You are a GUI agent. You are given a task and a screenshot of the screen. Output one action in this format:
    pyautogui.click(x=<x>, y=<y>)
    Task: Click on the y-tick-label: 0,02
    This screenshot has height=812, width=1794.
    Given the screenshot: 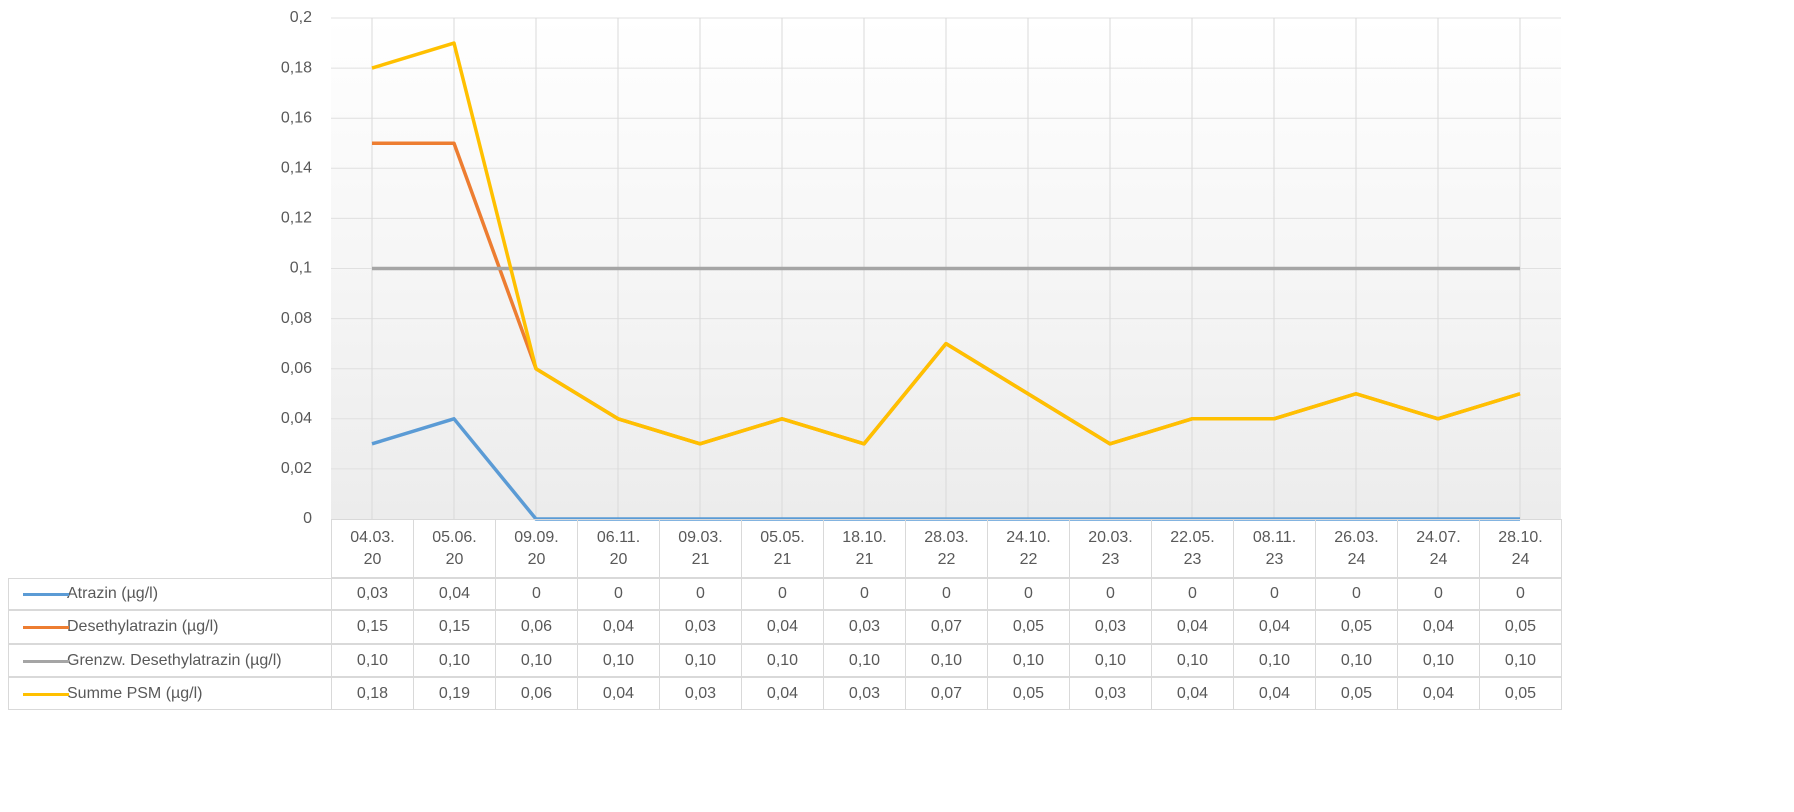 What is the action you would take?
    pyautogui.click(x=296, y=468)
    